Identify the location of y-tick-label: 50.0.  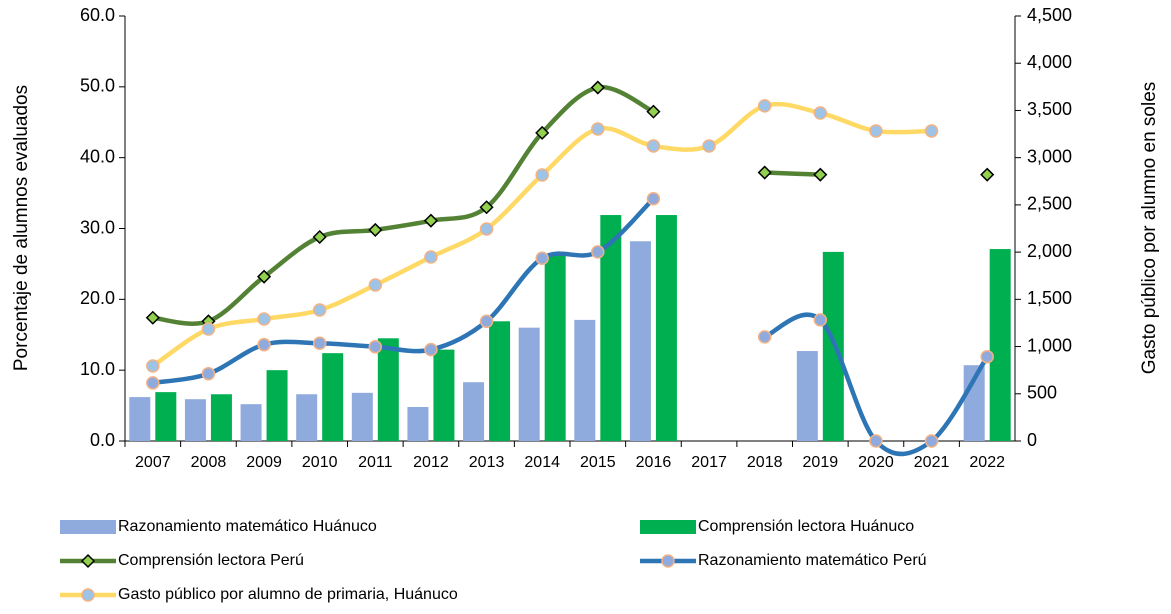
(97, 86).